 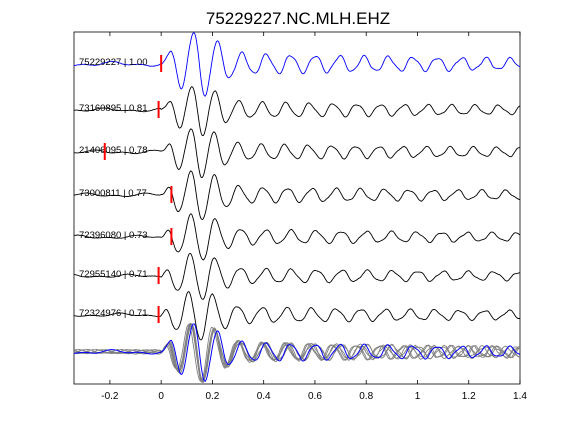 I want to click on trace-label: 75229227 | 1.00, so click(x=113, y=62).